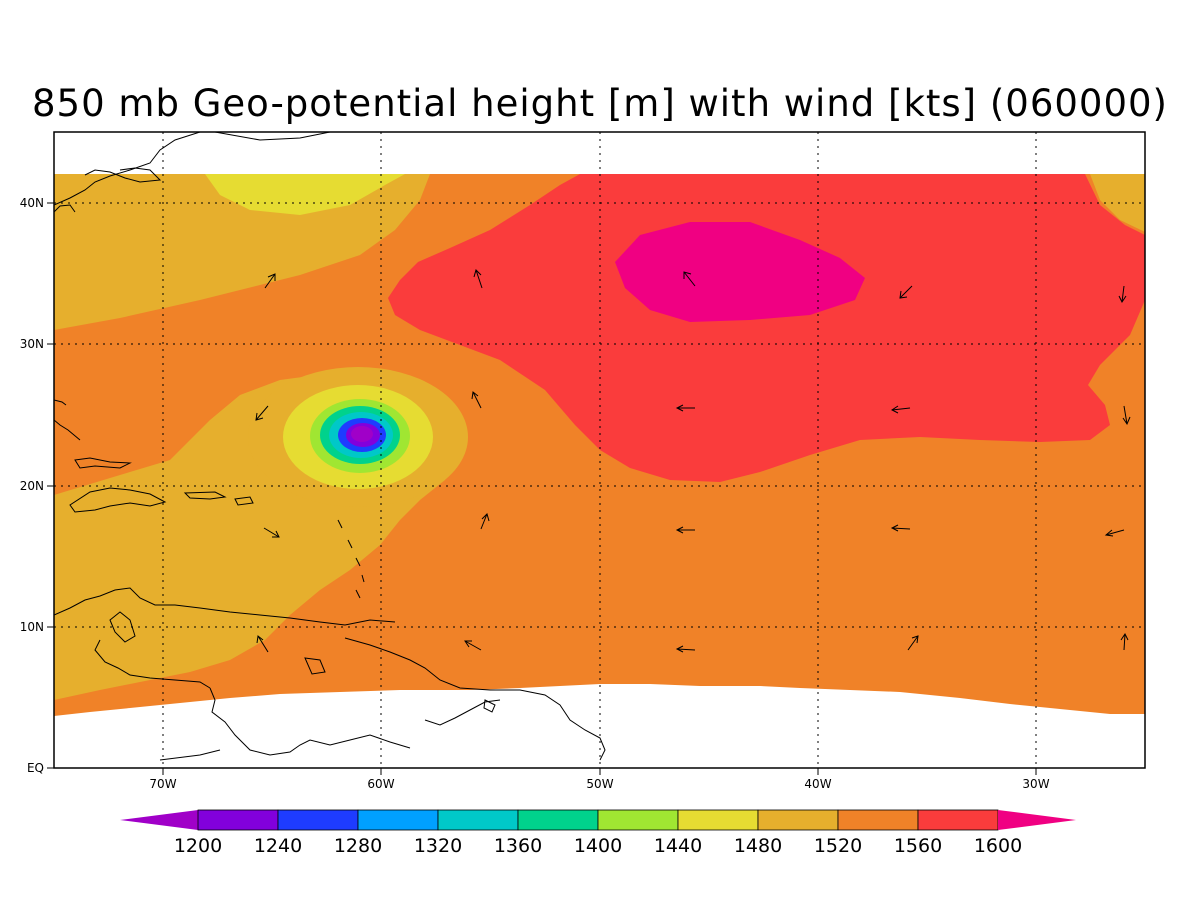 The width and height of the screenshot is (1200, 900). Describe the element at coordinates (32, 344) in the screenshot. I see `lat-tick-label: 30N` at that location.